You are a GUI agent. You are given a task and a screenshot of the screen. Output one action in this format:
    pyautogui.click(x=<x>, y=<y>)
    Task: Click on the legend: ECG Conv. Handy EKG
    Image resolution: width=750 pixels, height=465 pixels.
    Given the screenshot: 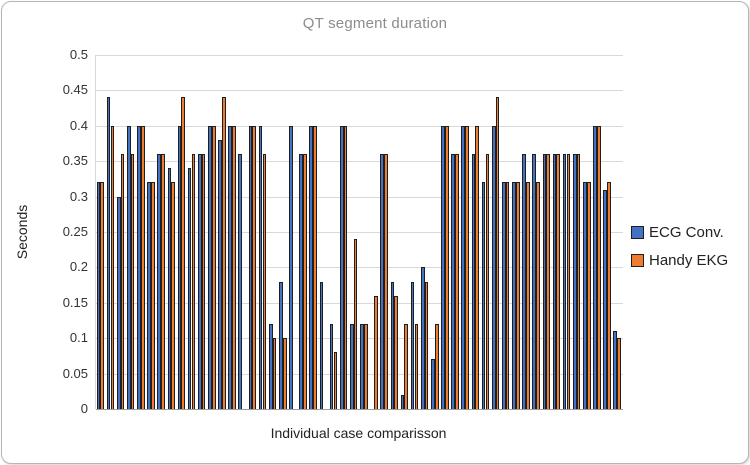 What is the action you would take?
    pyautogui.click(x=679, y=252)
    